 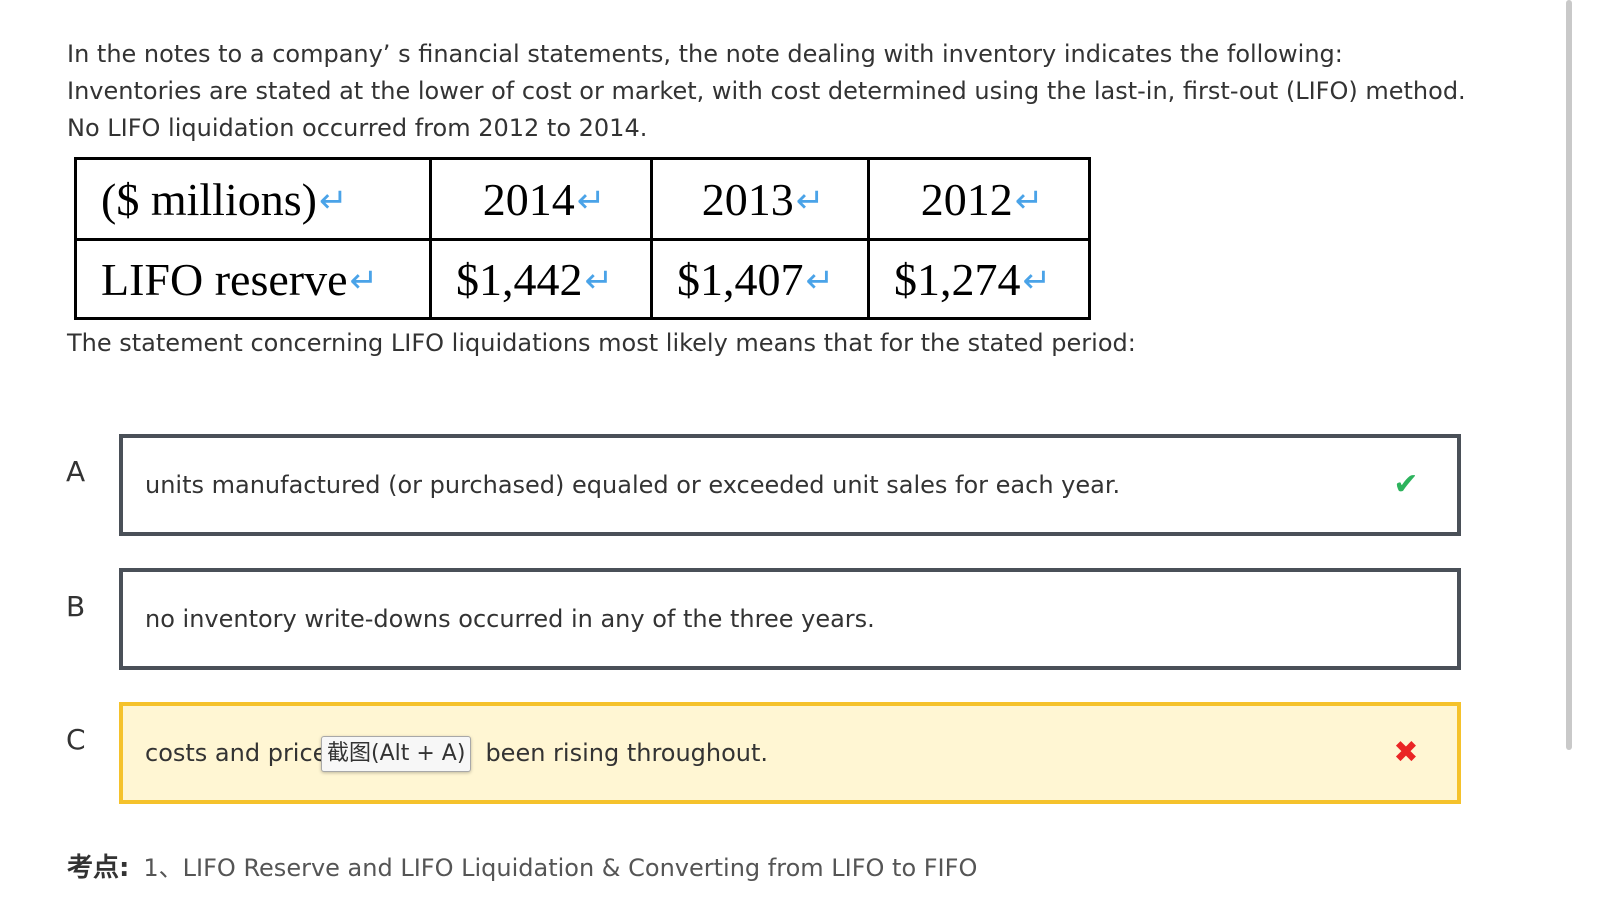 I want to click on option-b-letter: B, so click(x=76, y=606).